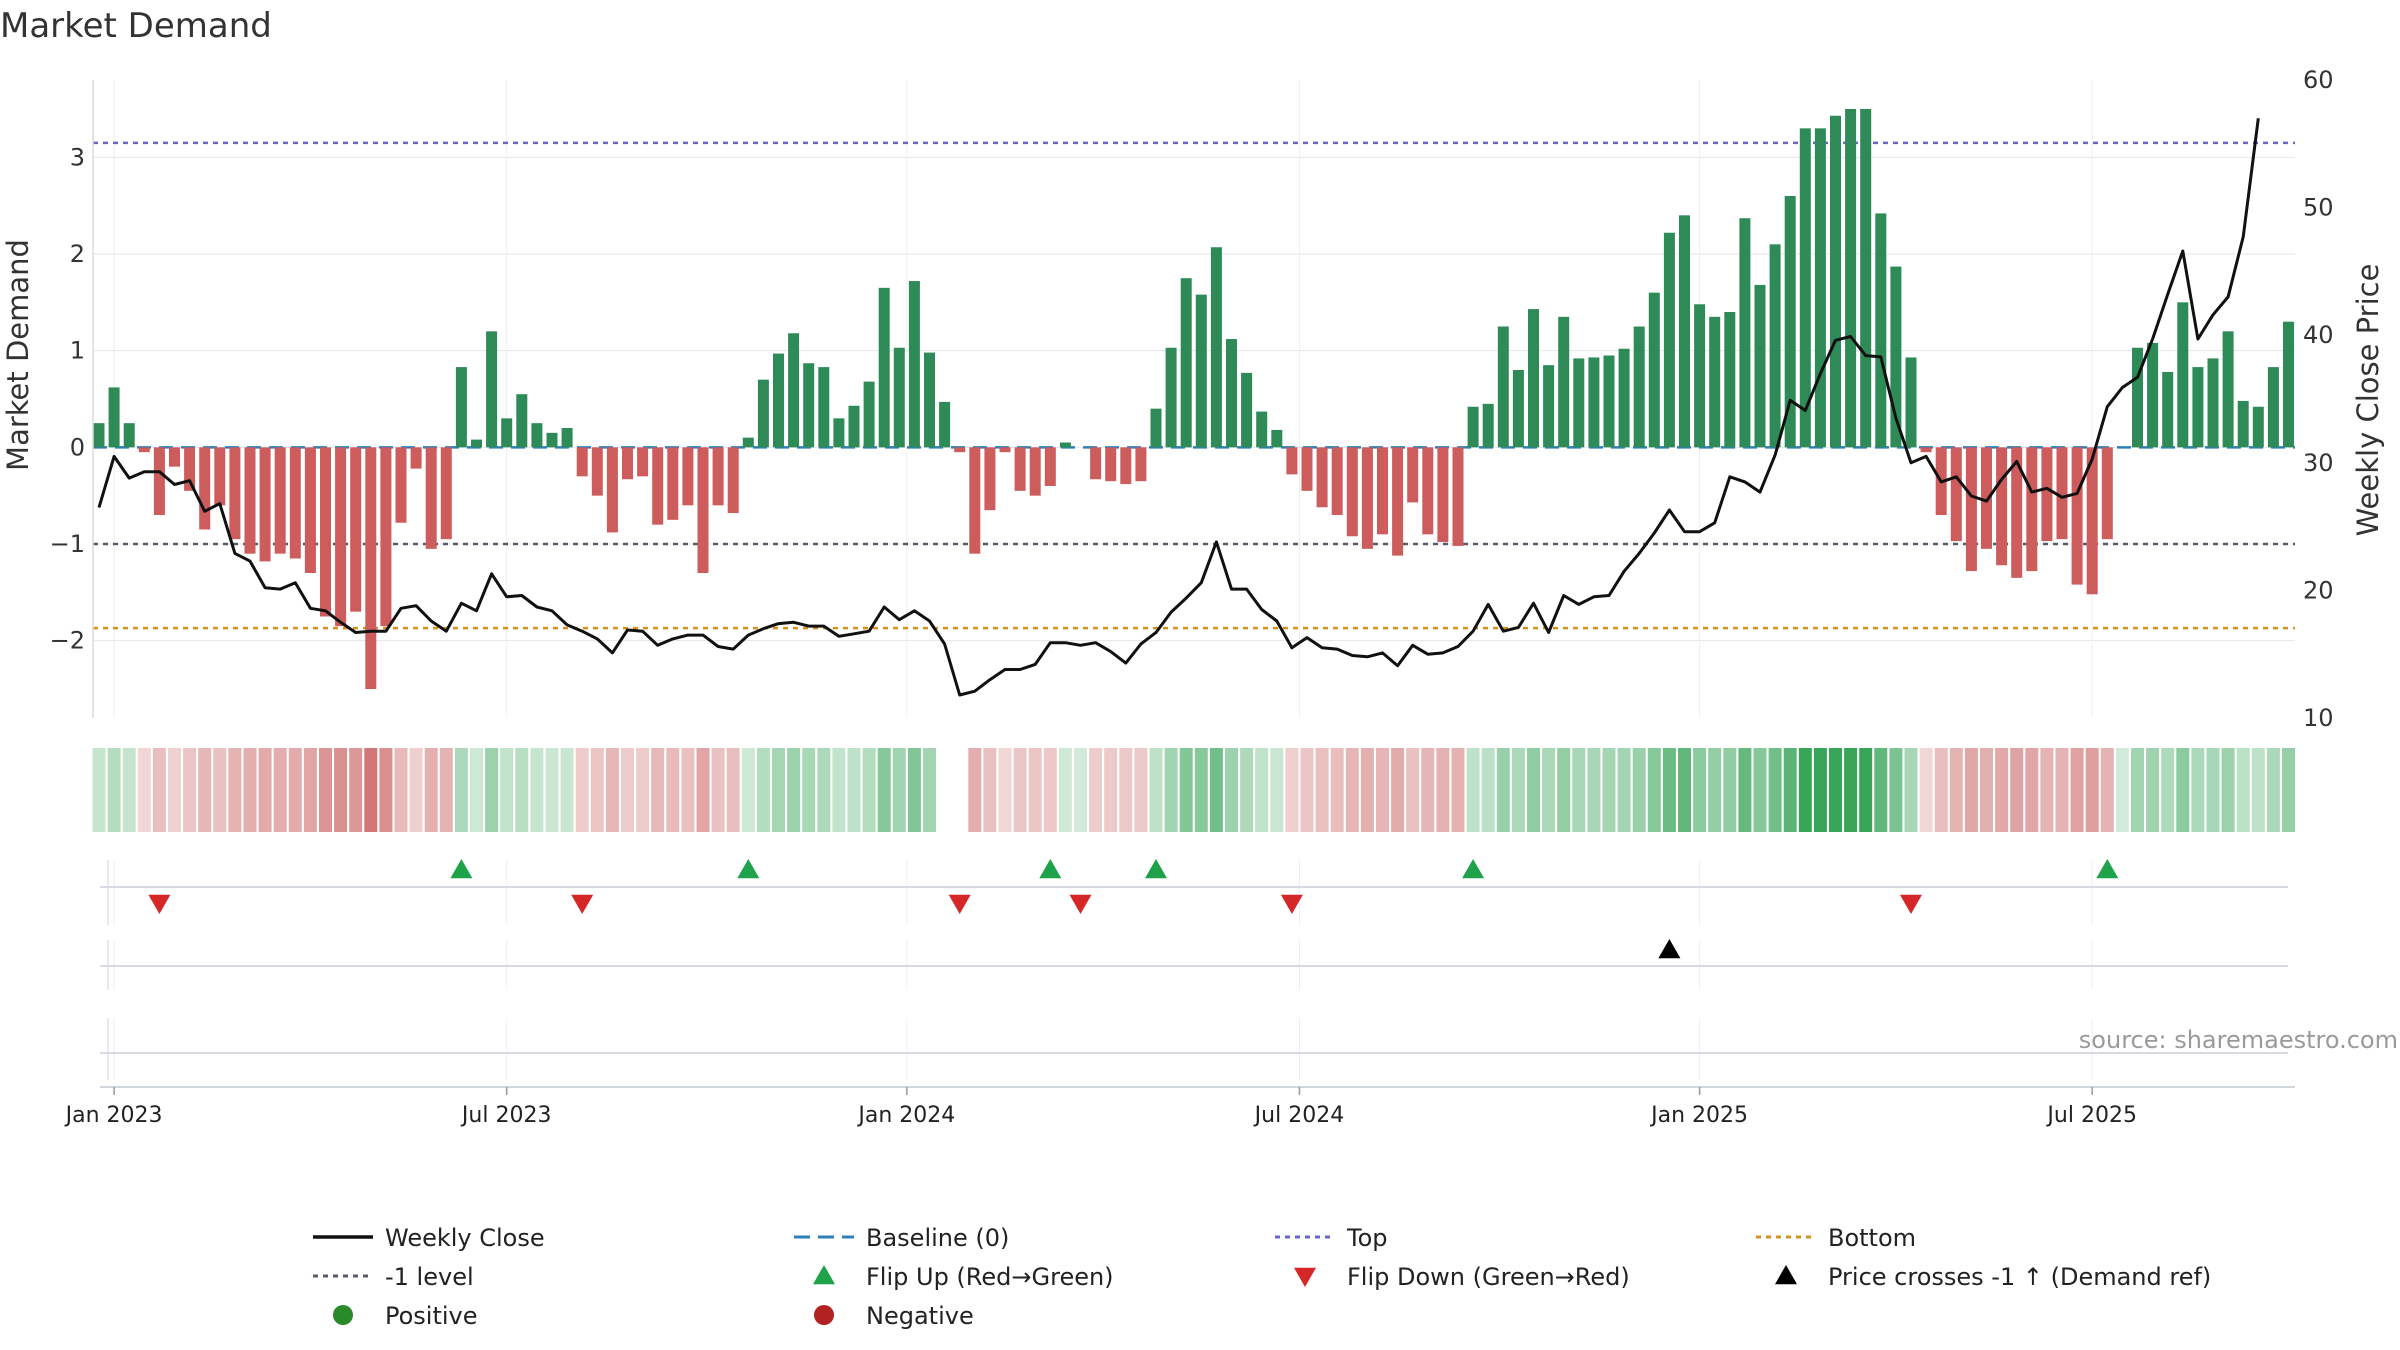 The image size is (2400, 1350). I want to click on legend-label: Flip Down (Green→Red), so click(1488, 1277).